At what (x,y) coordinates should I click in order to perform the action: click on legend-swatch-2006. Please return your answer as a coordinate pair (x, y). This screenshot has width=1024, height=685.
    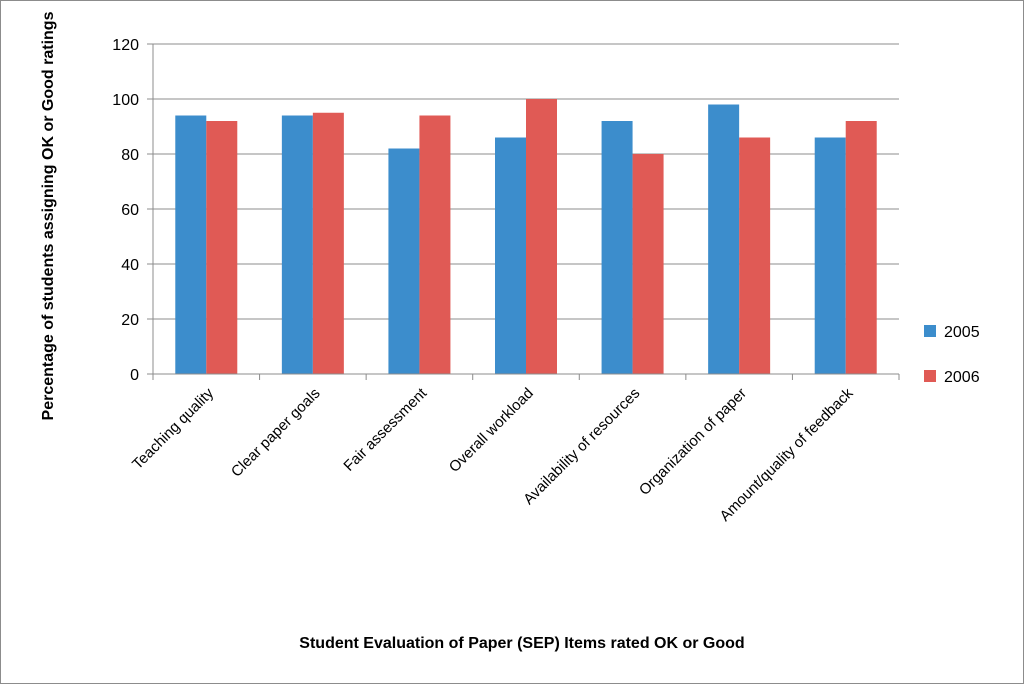
    Looking at the image, I should click on (930, 376).